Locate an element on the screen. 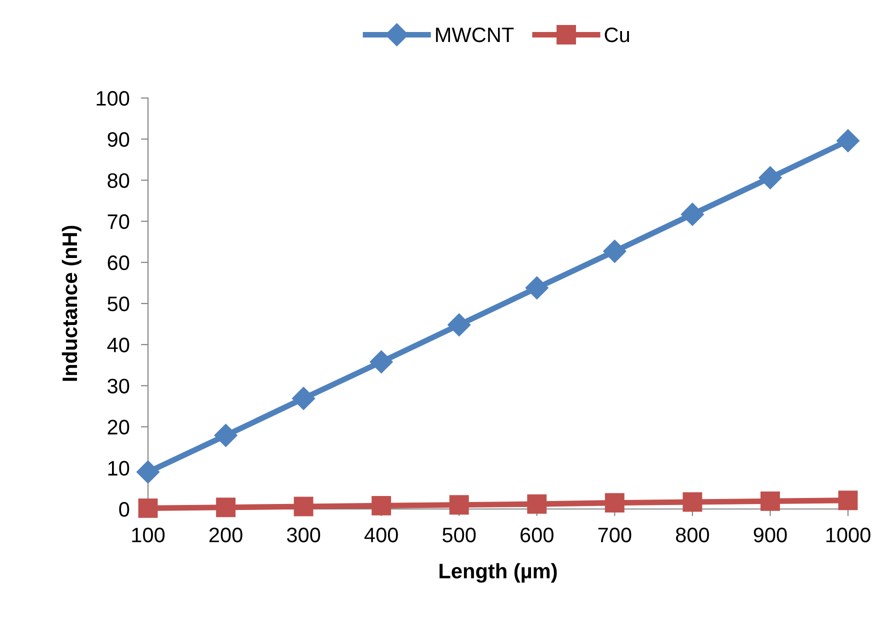 The width and height of the screenshot is (895, 630). y-tick-label: 90 is located at coordinates (119, 139).